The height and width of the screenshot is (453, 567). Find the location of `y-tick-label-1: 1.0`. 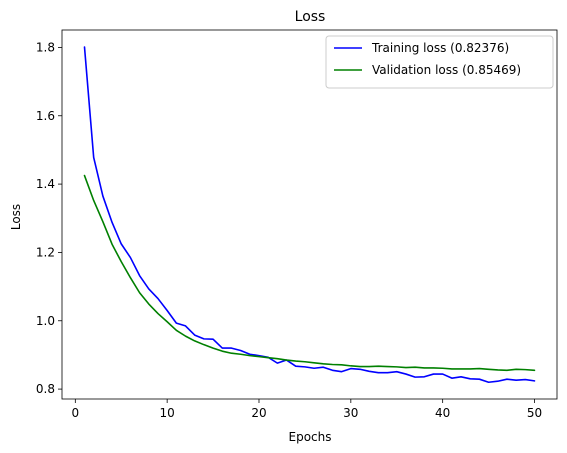

y-tick-label-1: 1.0 is located at coordinates (45, 321).